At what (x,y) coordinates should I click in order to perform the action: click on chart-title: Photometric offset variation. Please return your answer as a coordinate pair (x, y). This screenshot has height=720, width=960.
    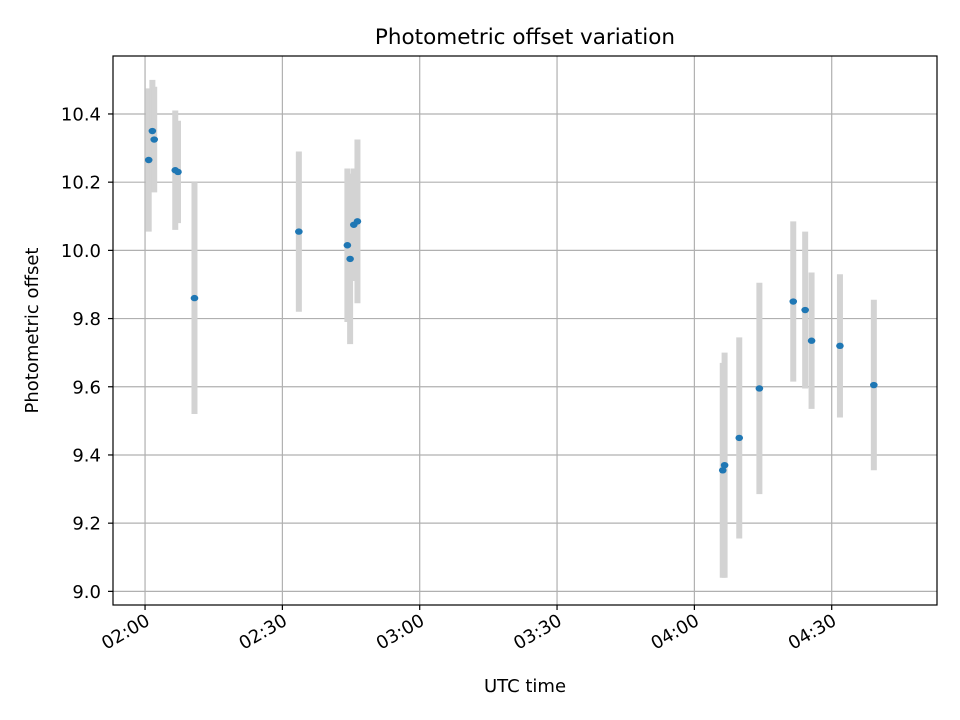
    Looking at the image, I should click on (525, 37).